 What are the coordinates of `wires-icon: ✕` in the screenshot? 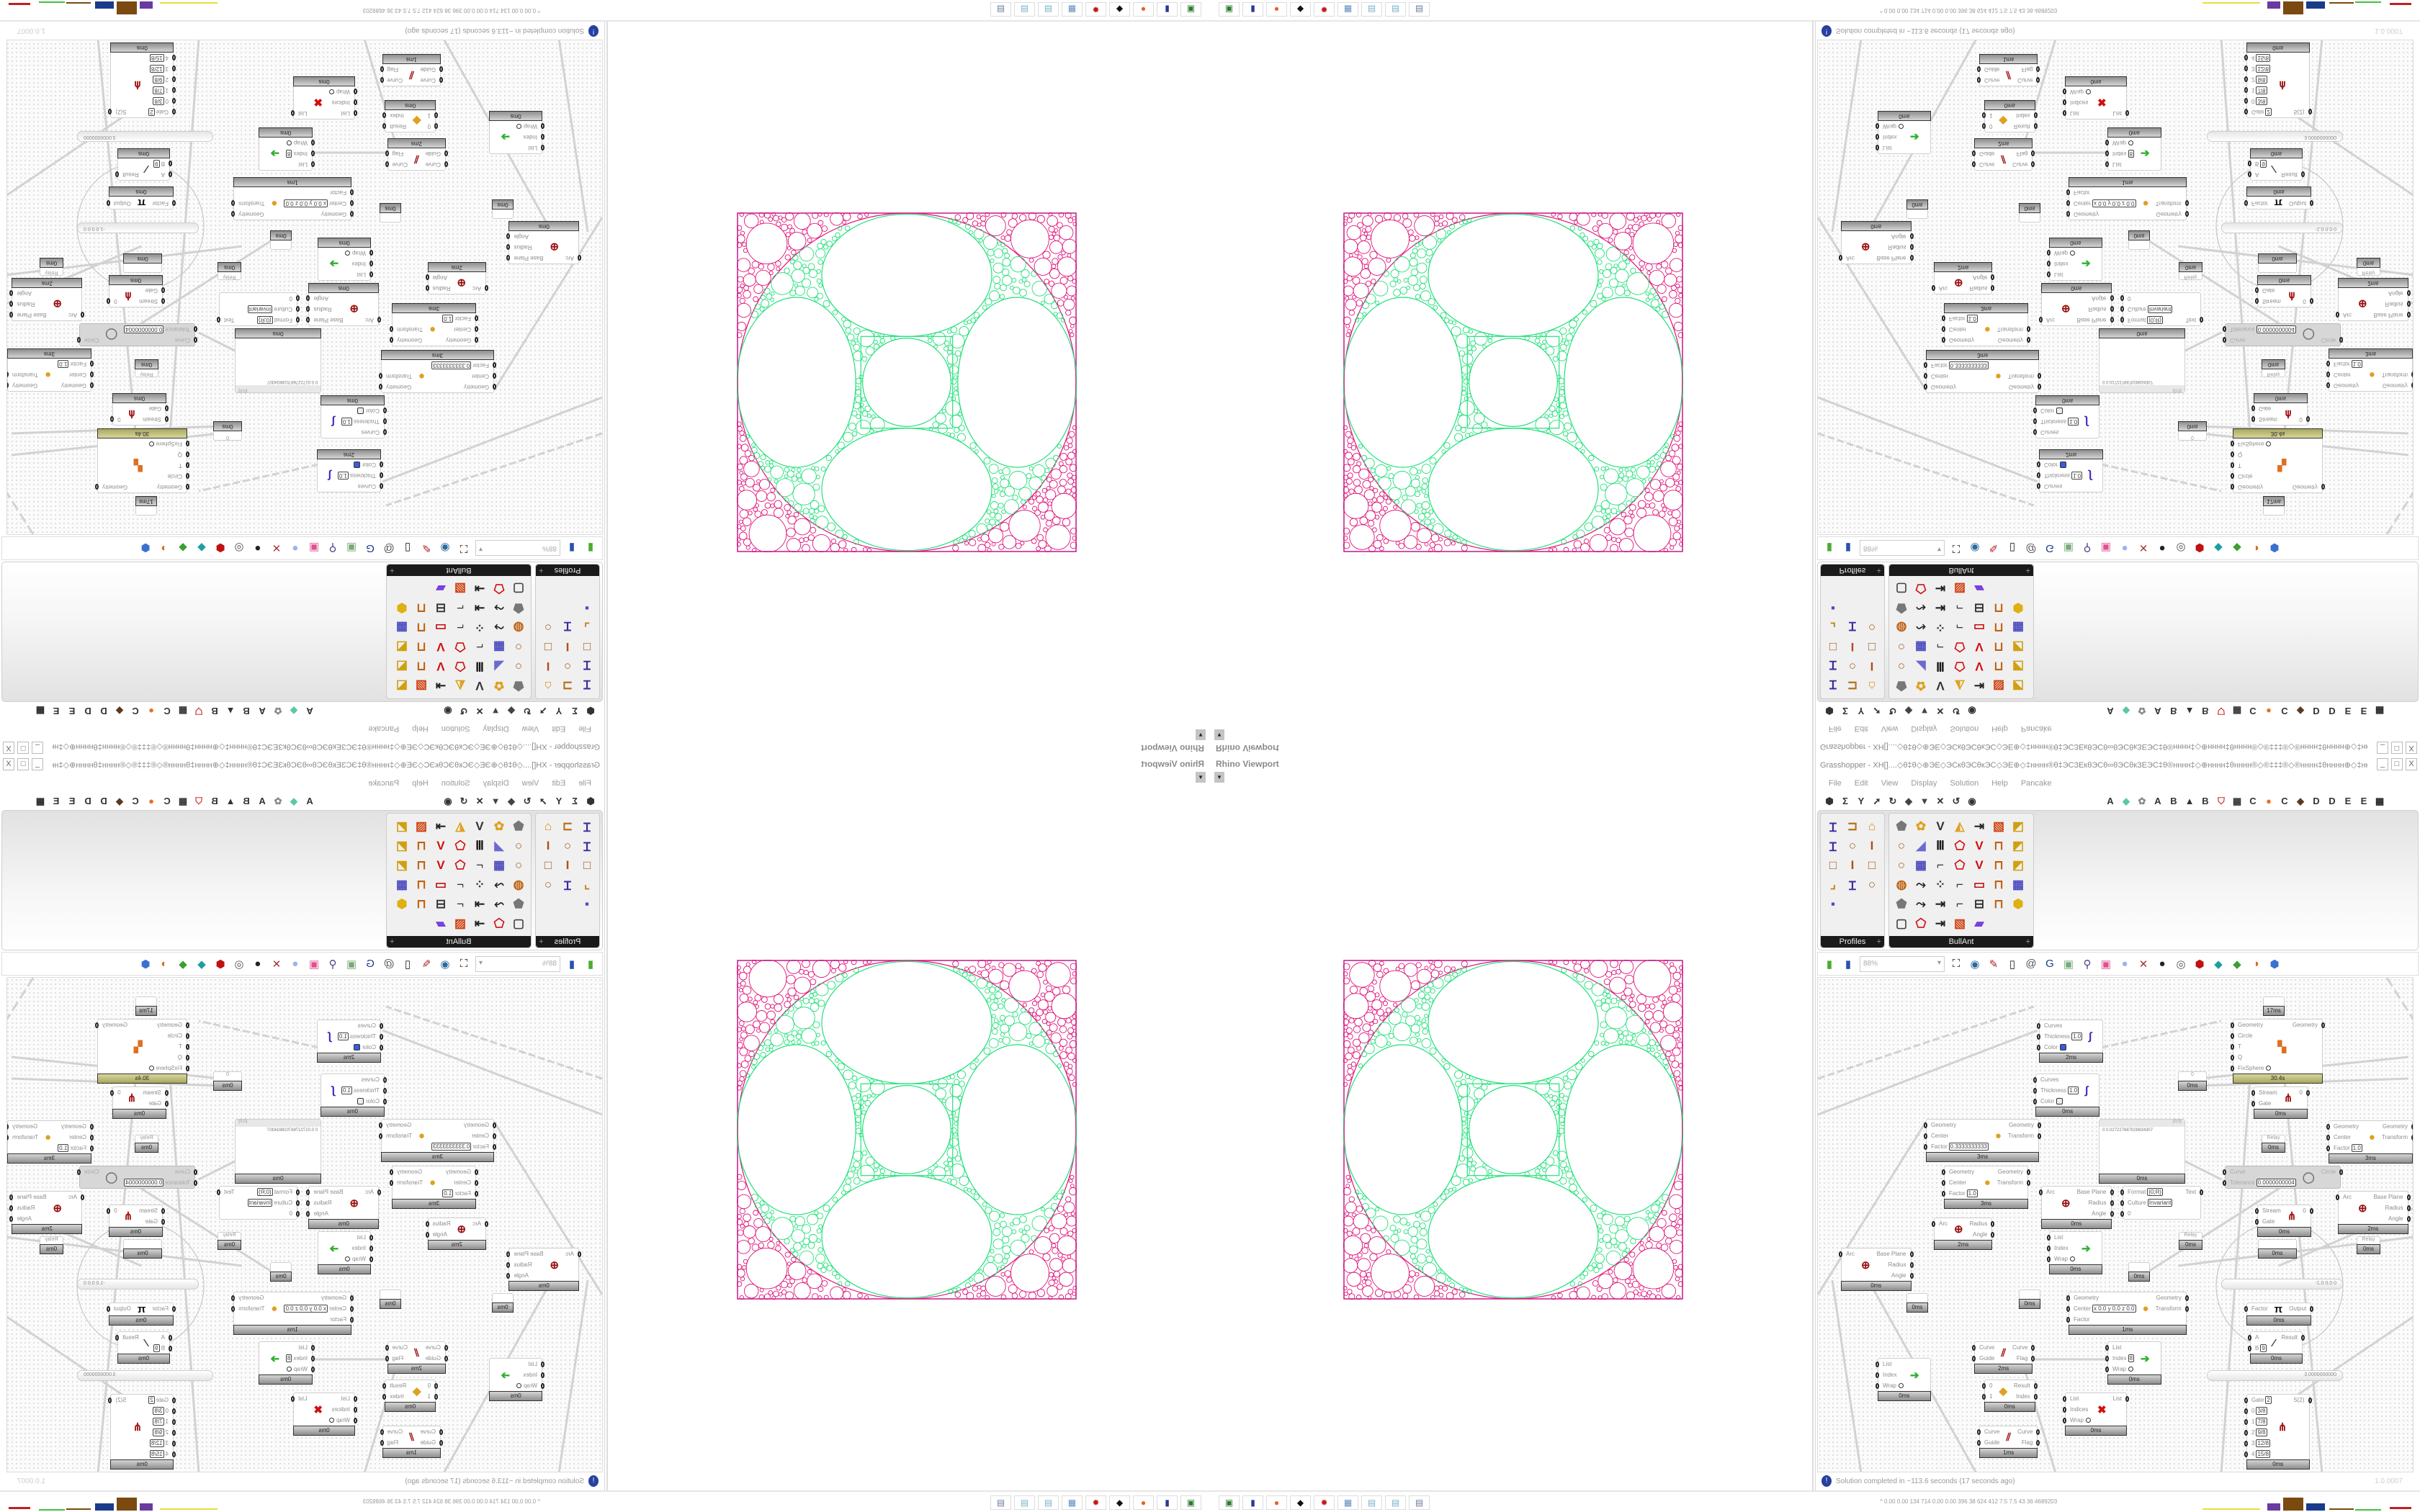 It's located at (2143, 964).